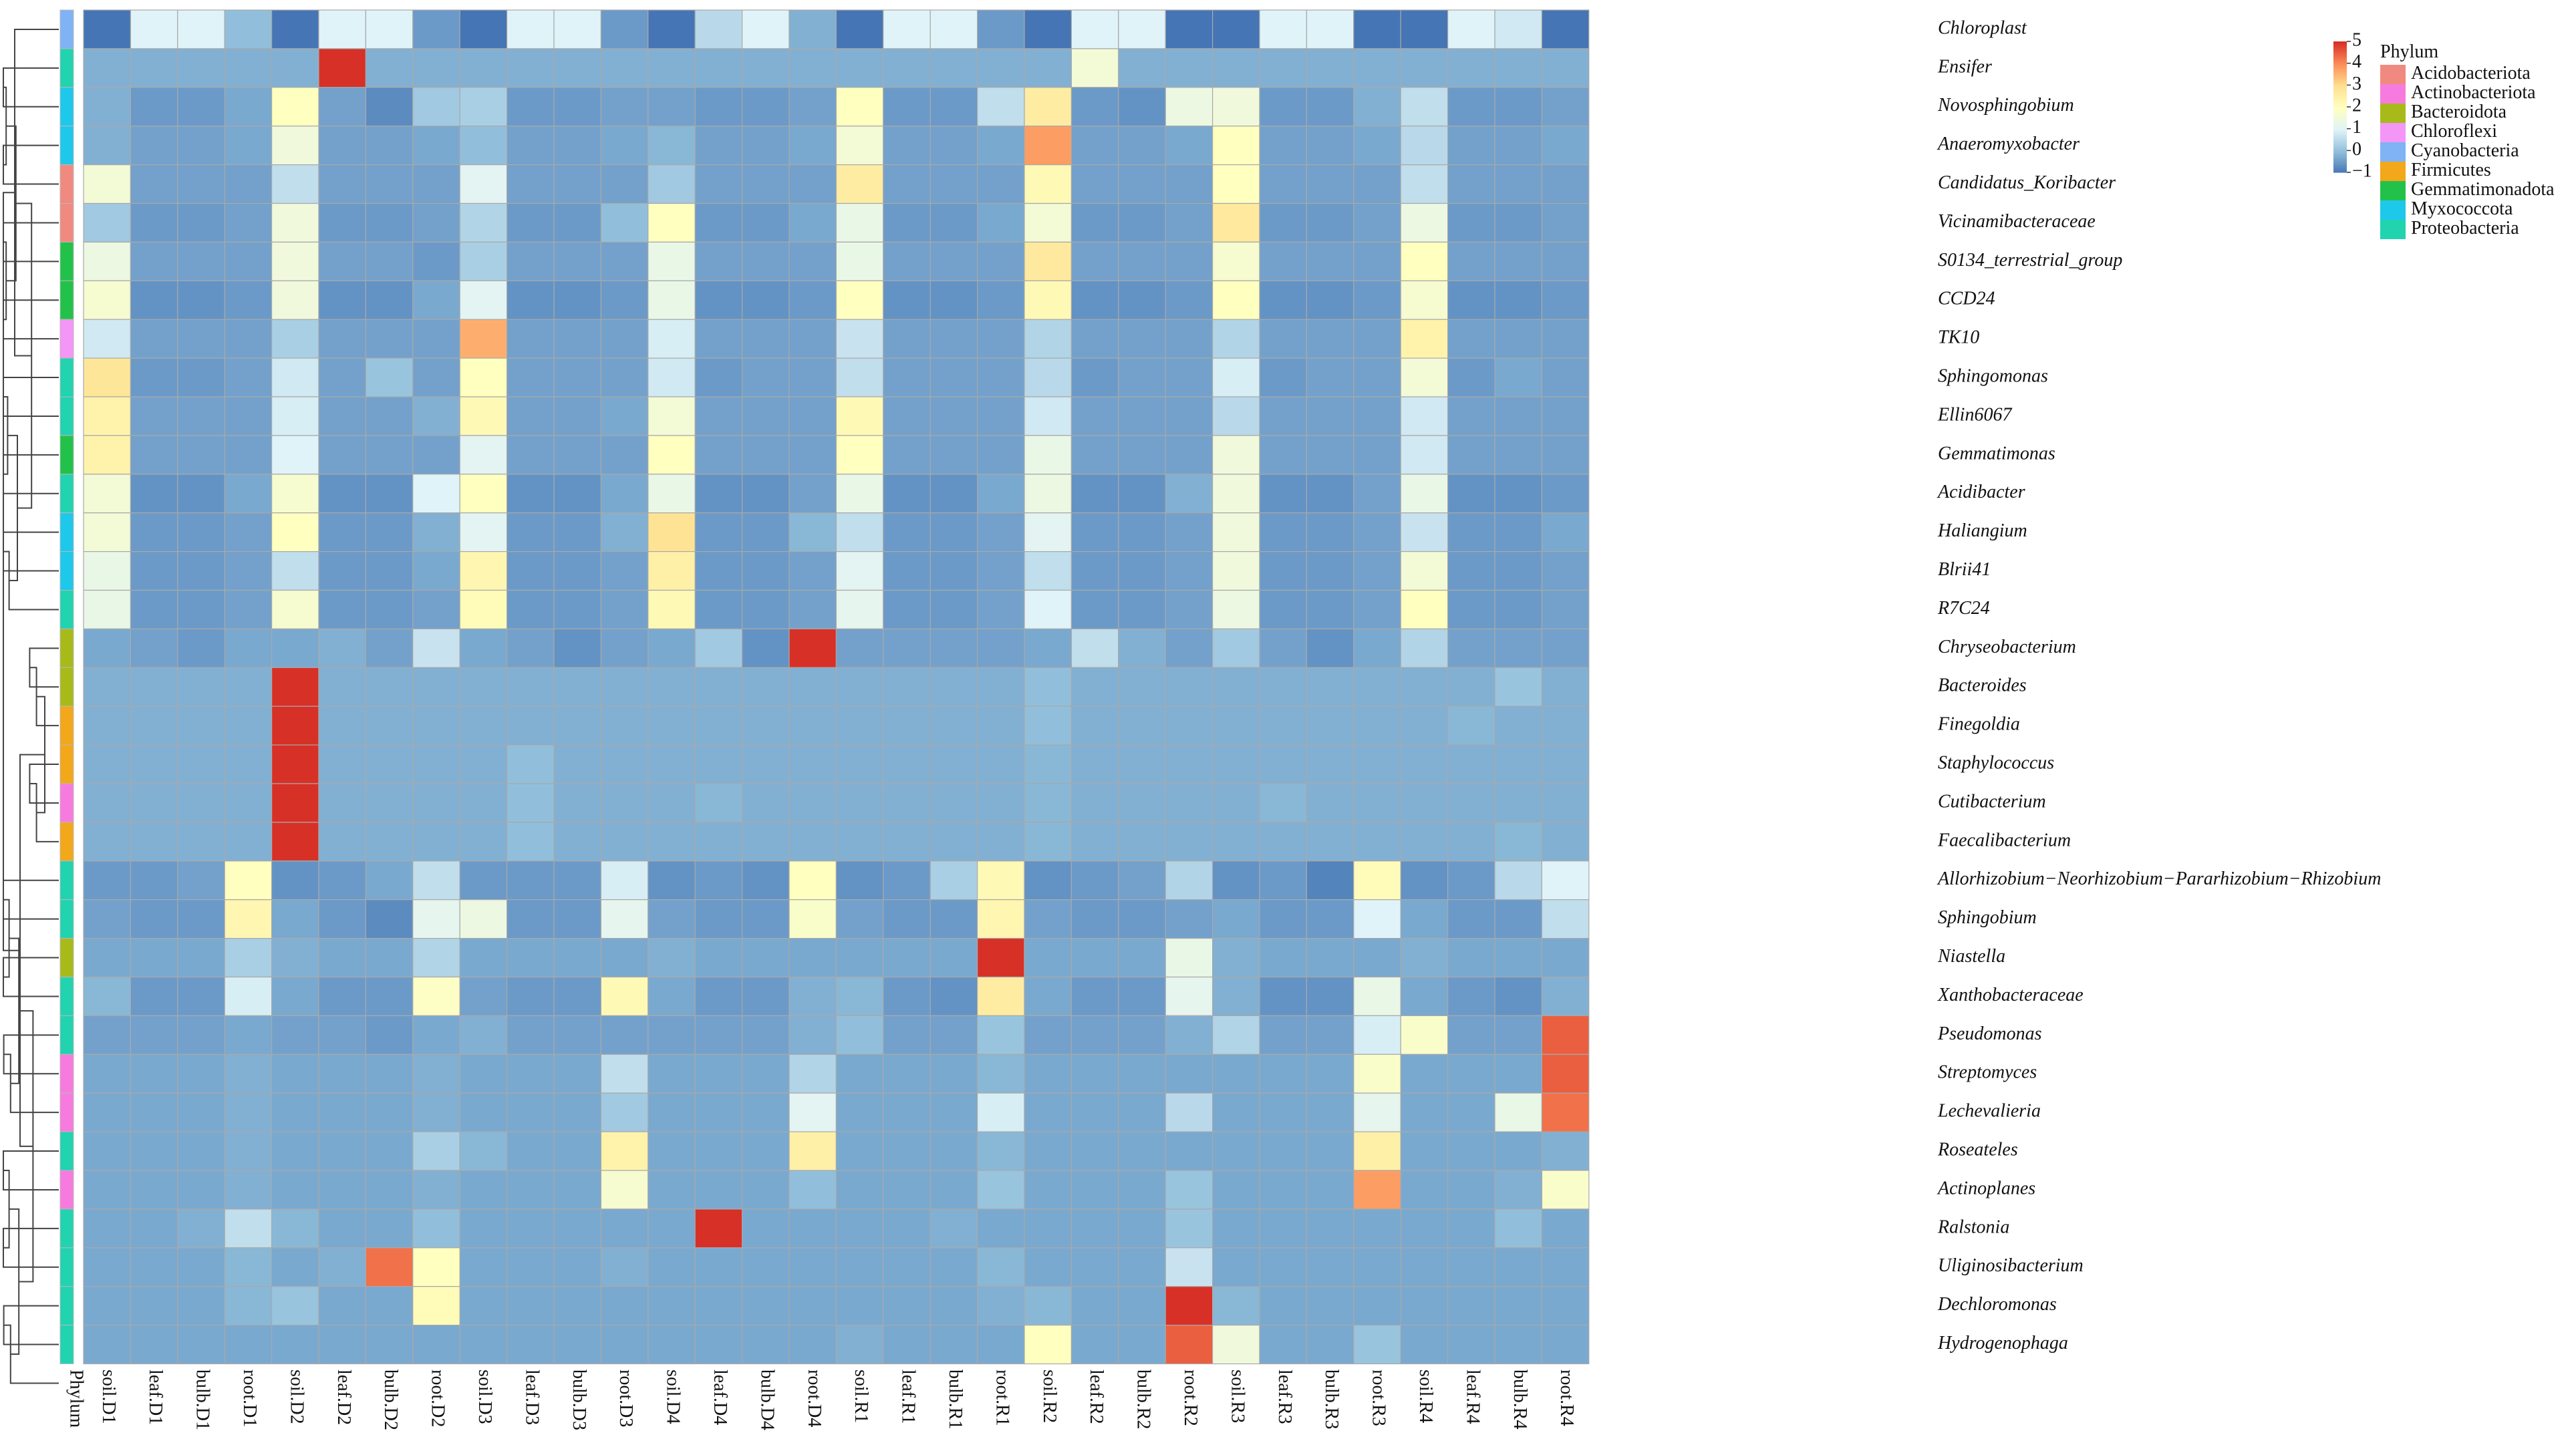  Describe the element at coordinates (2010, 995) in the screenshot. I see `row-label: Xanthobacteraceae` at that location.